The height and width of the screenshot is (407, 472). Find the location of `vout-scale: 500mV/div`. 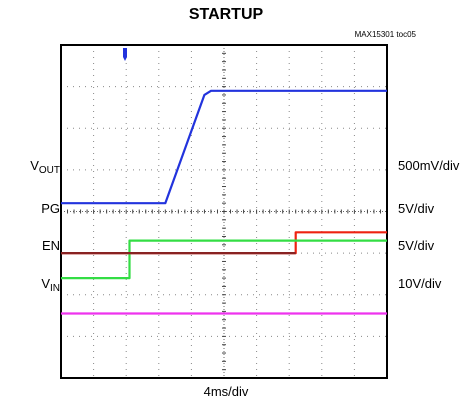

vout-scale: 500mV/div is located at coordinates (429, 165).